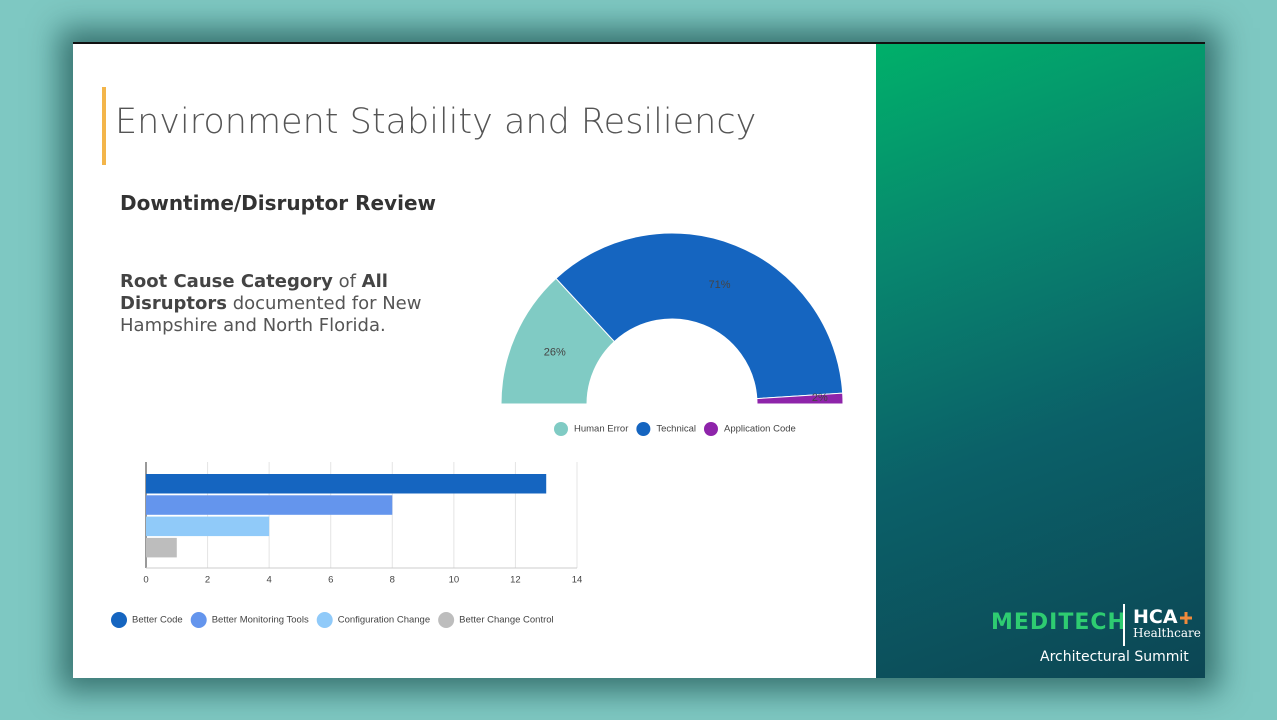 Image resolution: width=1277 pixels, height=720 pixels. I want to click on logo-meditech: MEDITECH, so click(1059, 622).